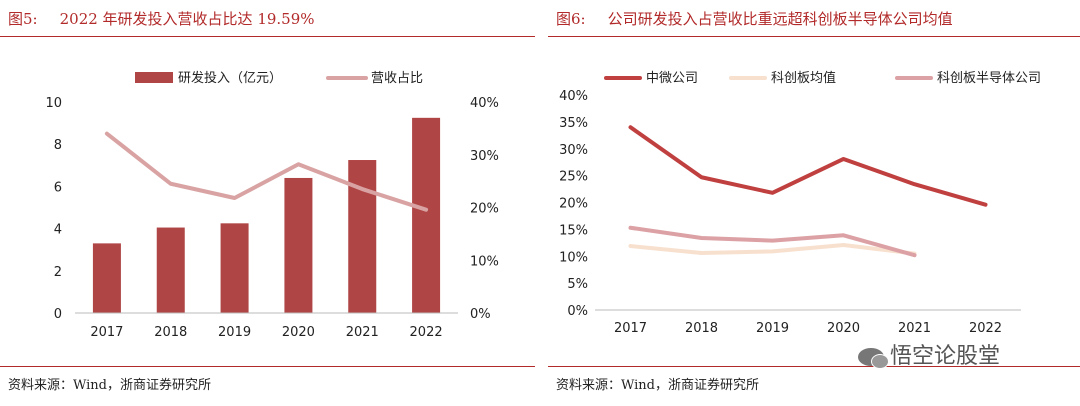  What do you see at coordinates (58, 187) in the screenshot?
I see `y-left-tick-label: 6` at bounding box center [58, 187].